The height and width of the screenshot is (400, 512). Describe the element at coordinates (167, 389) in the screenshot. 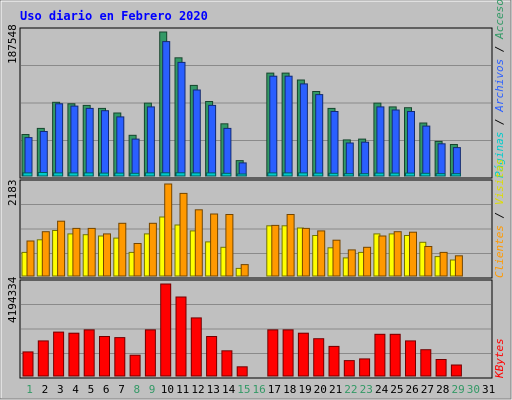

I see `x-tick-label-day-10: 10` at that location.